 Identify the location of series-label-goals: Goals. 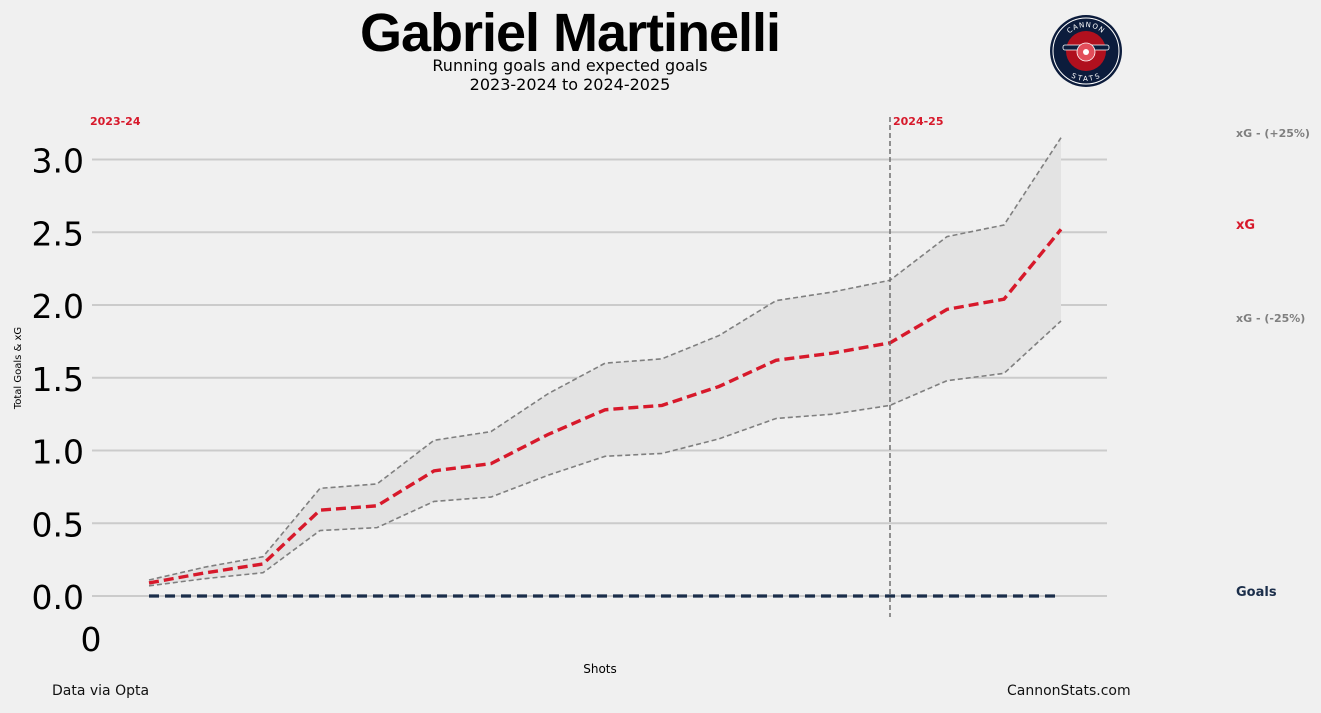
(1256, 592).